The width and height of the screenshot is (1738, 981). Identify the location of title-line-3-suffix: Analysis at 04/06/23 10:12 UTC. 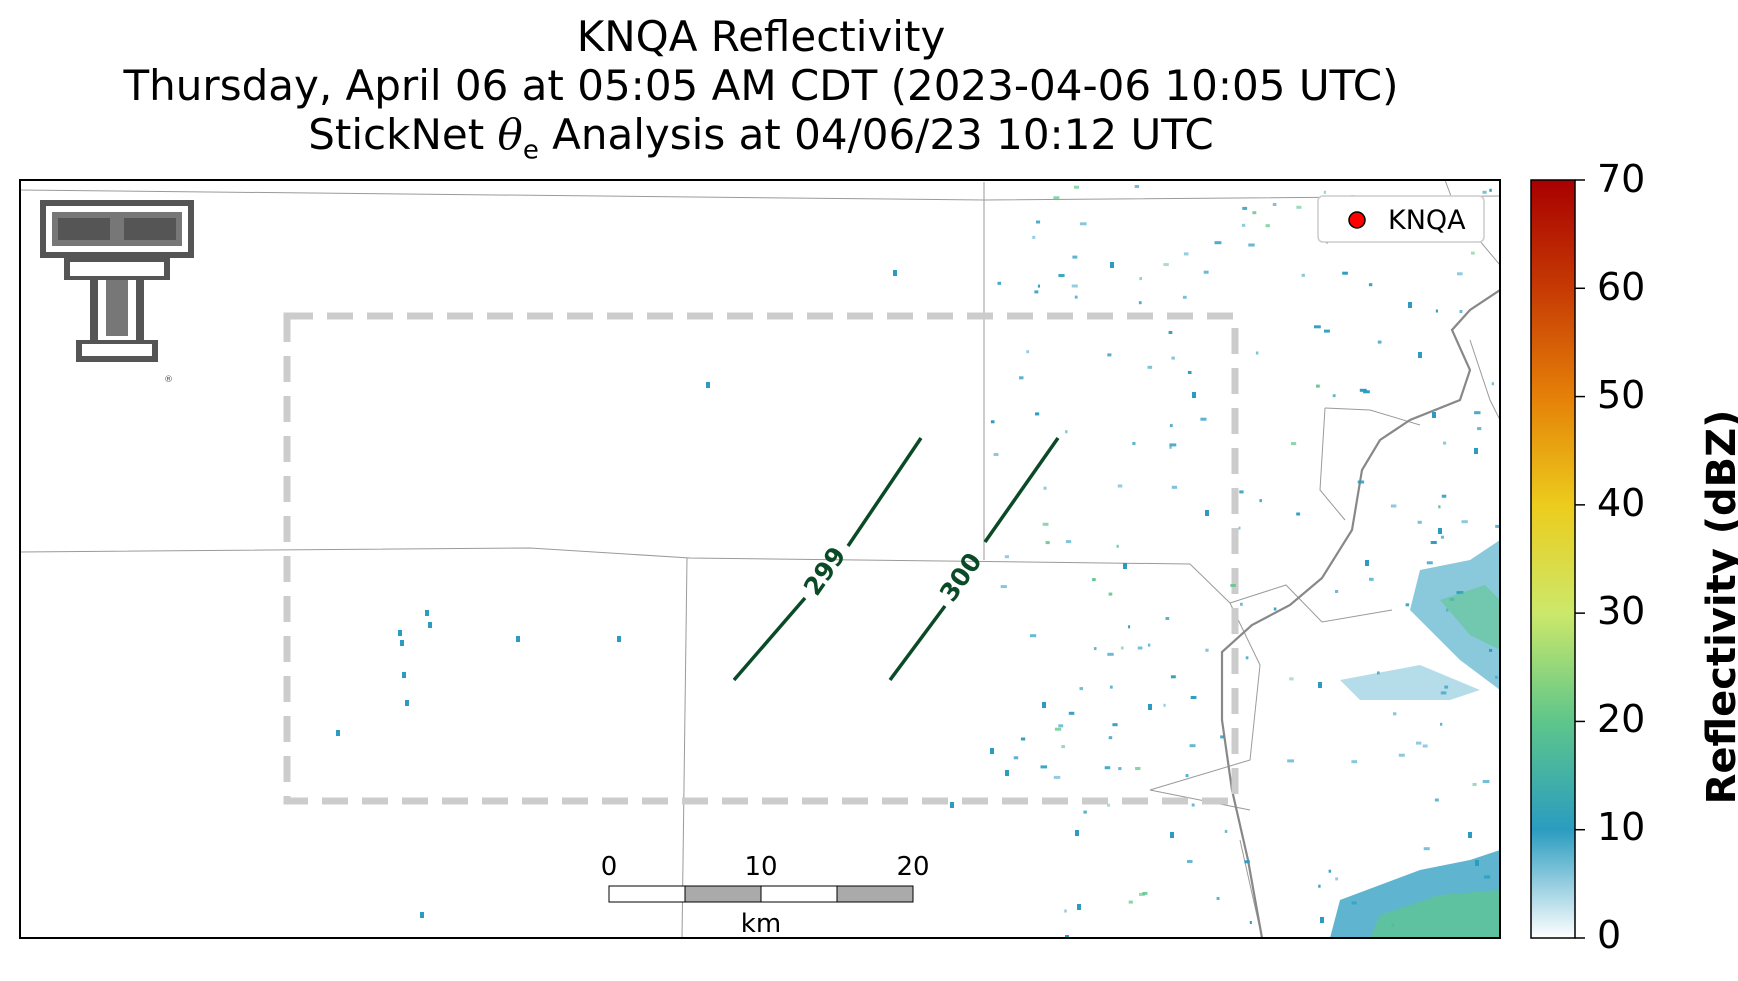
(876, 134).